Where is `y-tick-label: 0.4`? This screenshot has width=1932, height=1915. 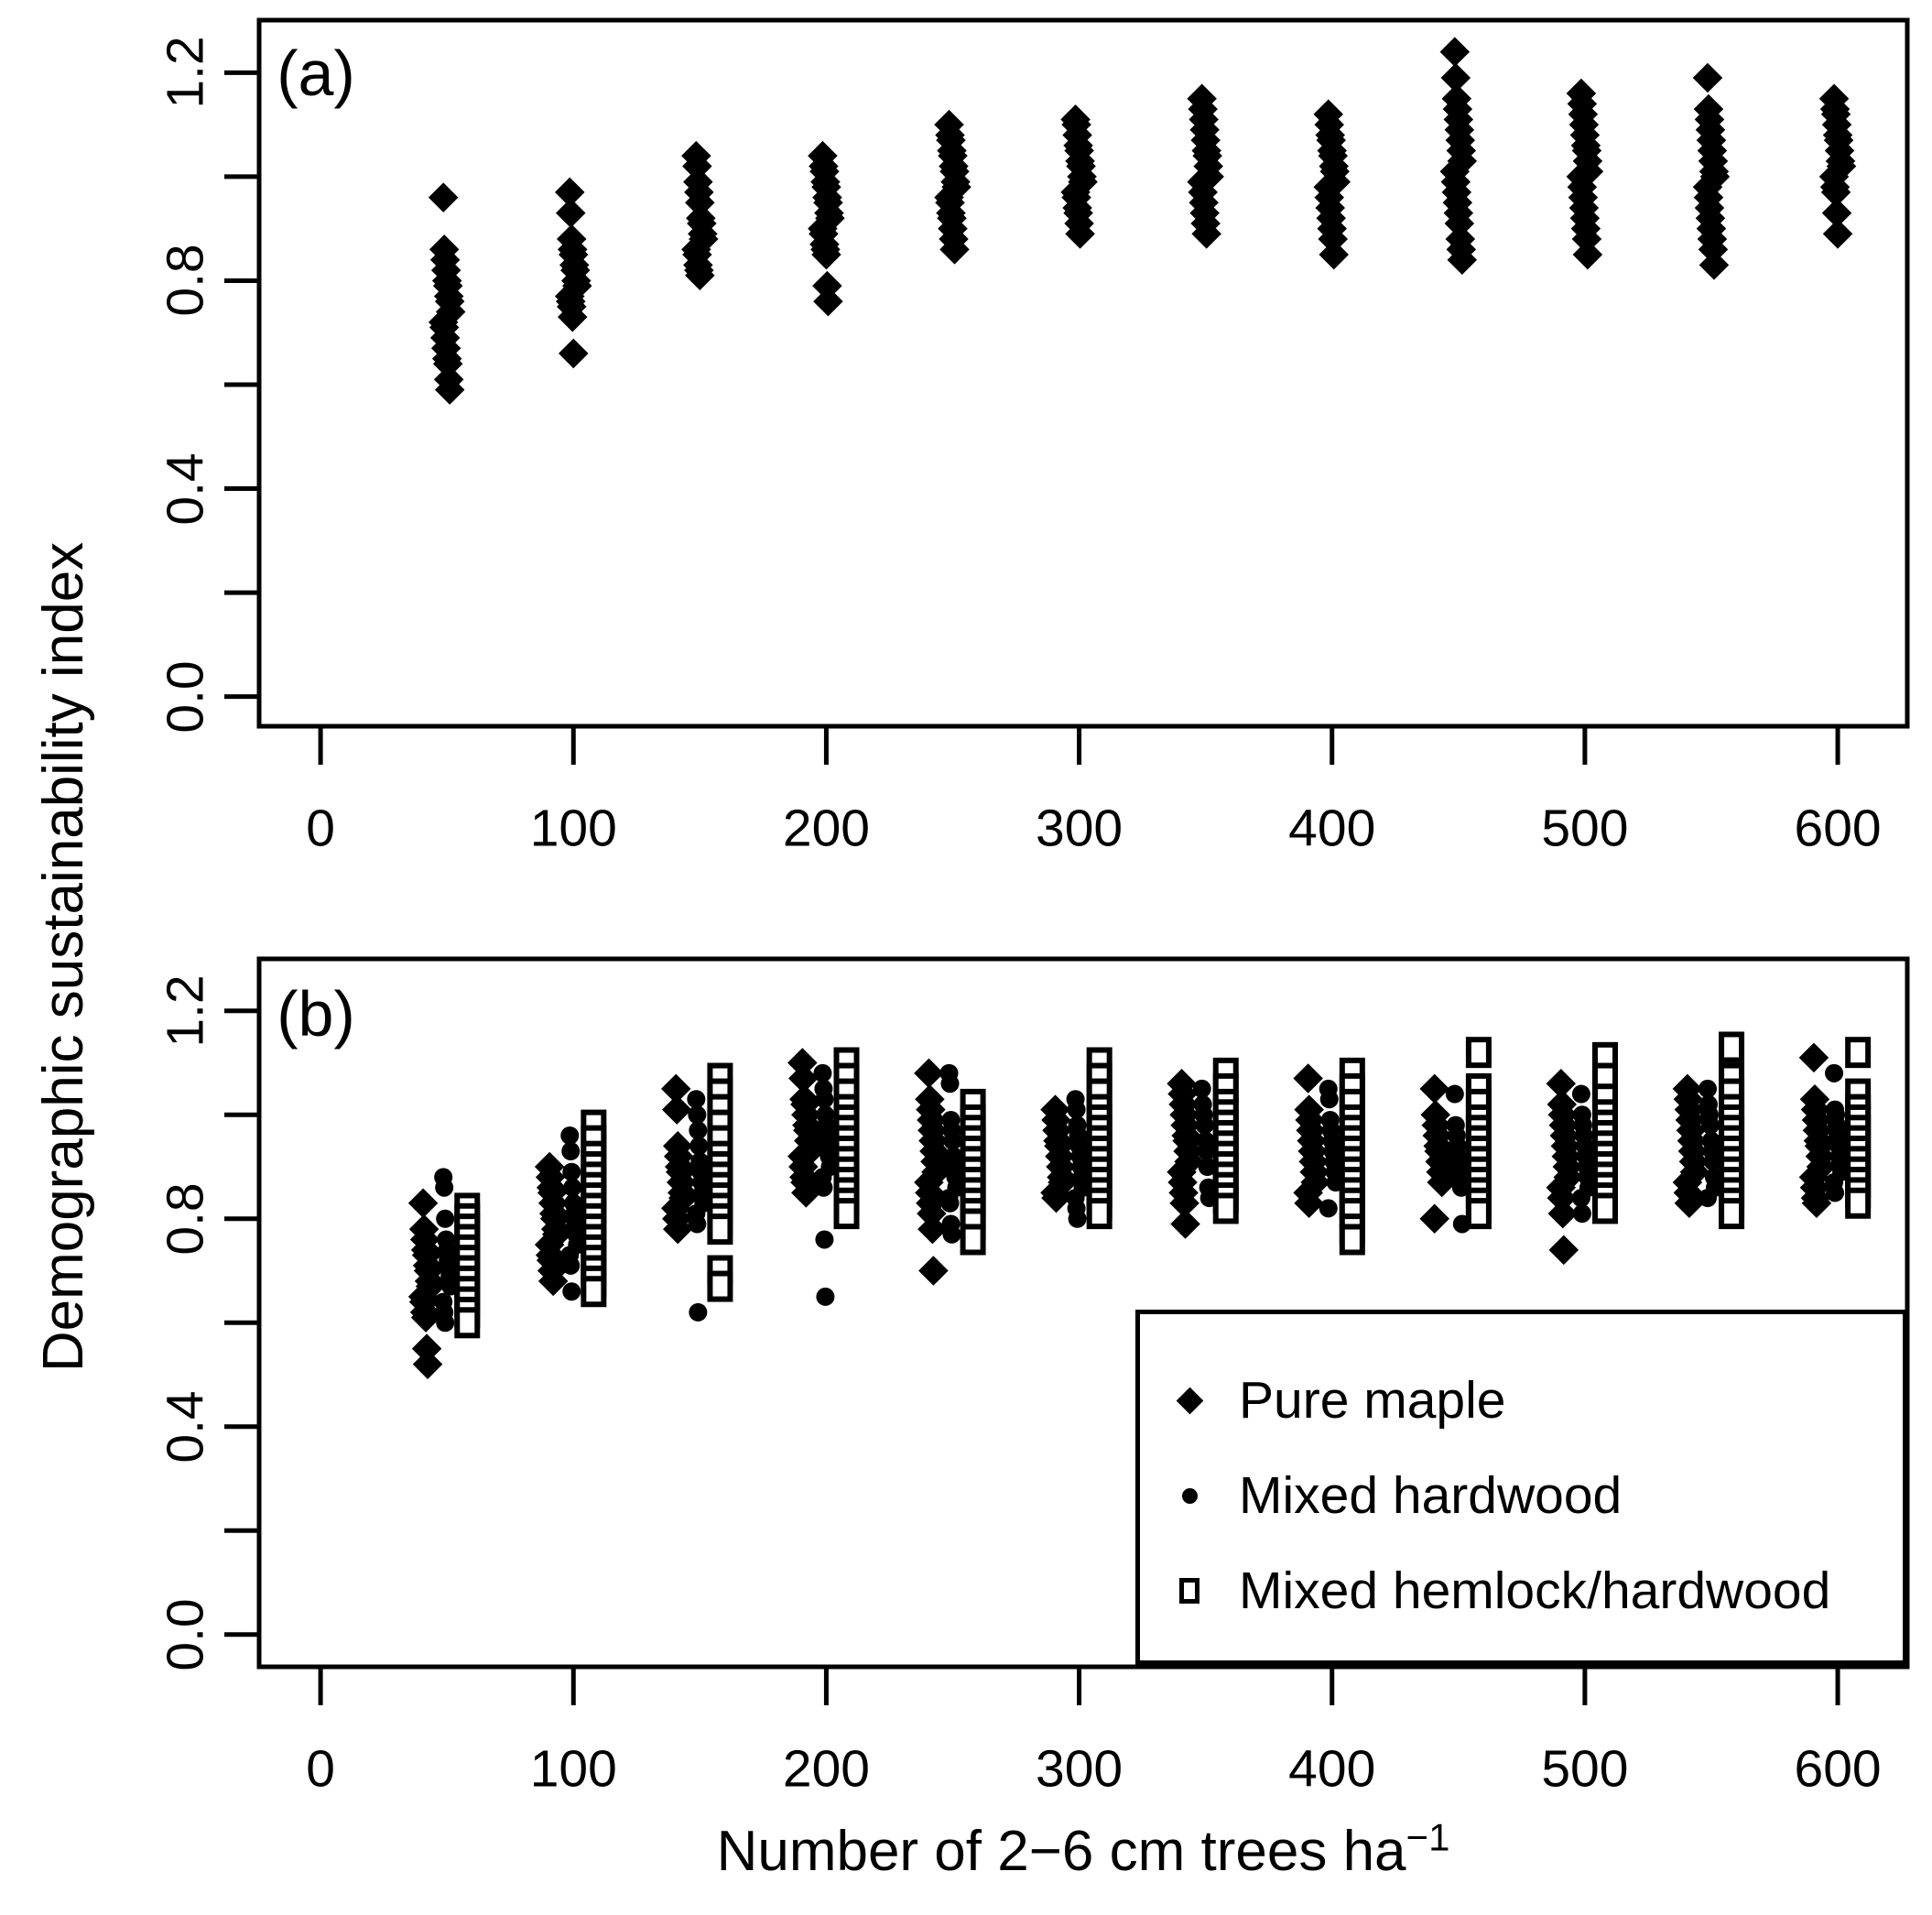
y-tick-label: 0.4 is located at coordinates (185, 489).